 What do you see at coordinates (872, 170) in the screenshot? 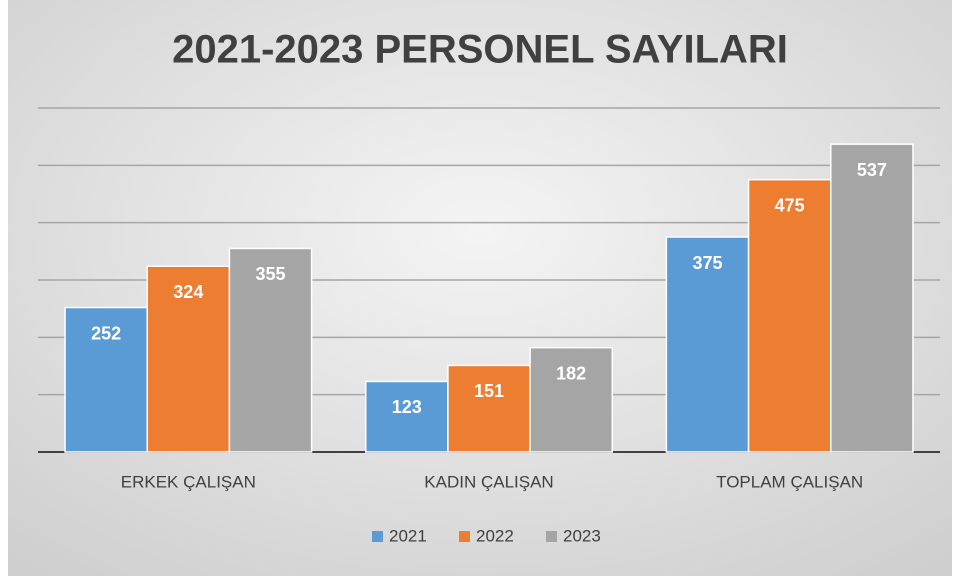
I see `data-label: 537` at bounding box center [872, 170].